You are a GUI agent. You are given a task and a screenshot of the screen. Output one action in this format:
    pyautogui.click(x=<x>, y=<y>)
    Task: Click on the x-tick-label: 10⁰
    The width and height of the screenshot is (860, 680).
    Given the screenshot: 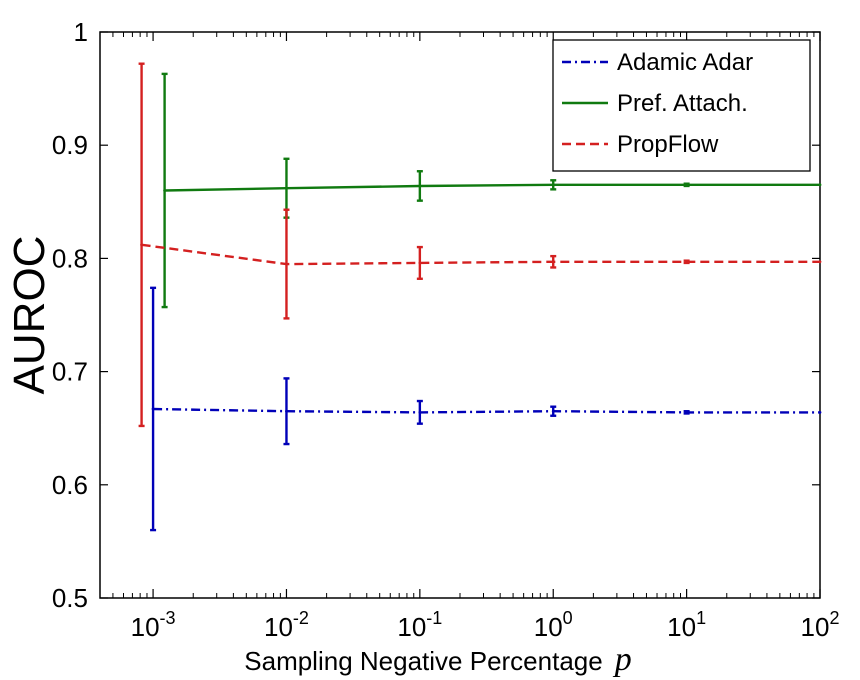 What is the action you would take?
    pyautogui.click(x=553, y=625)
    